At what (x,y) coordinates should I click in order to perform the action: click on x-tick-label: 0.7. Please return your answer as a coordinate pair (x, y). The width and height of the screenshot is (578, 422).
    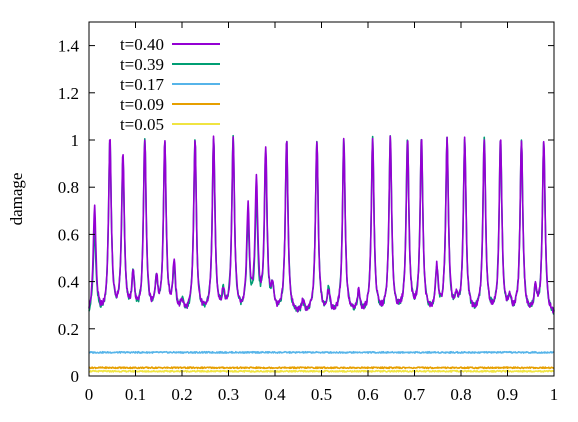
    Looking at the image, I should click on (415, 394).